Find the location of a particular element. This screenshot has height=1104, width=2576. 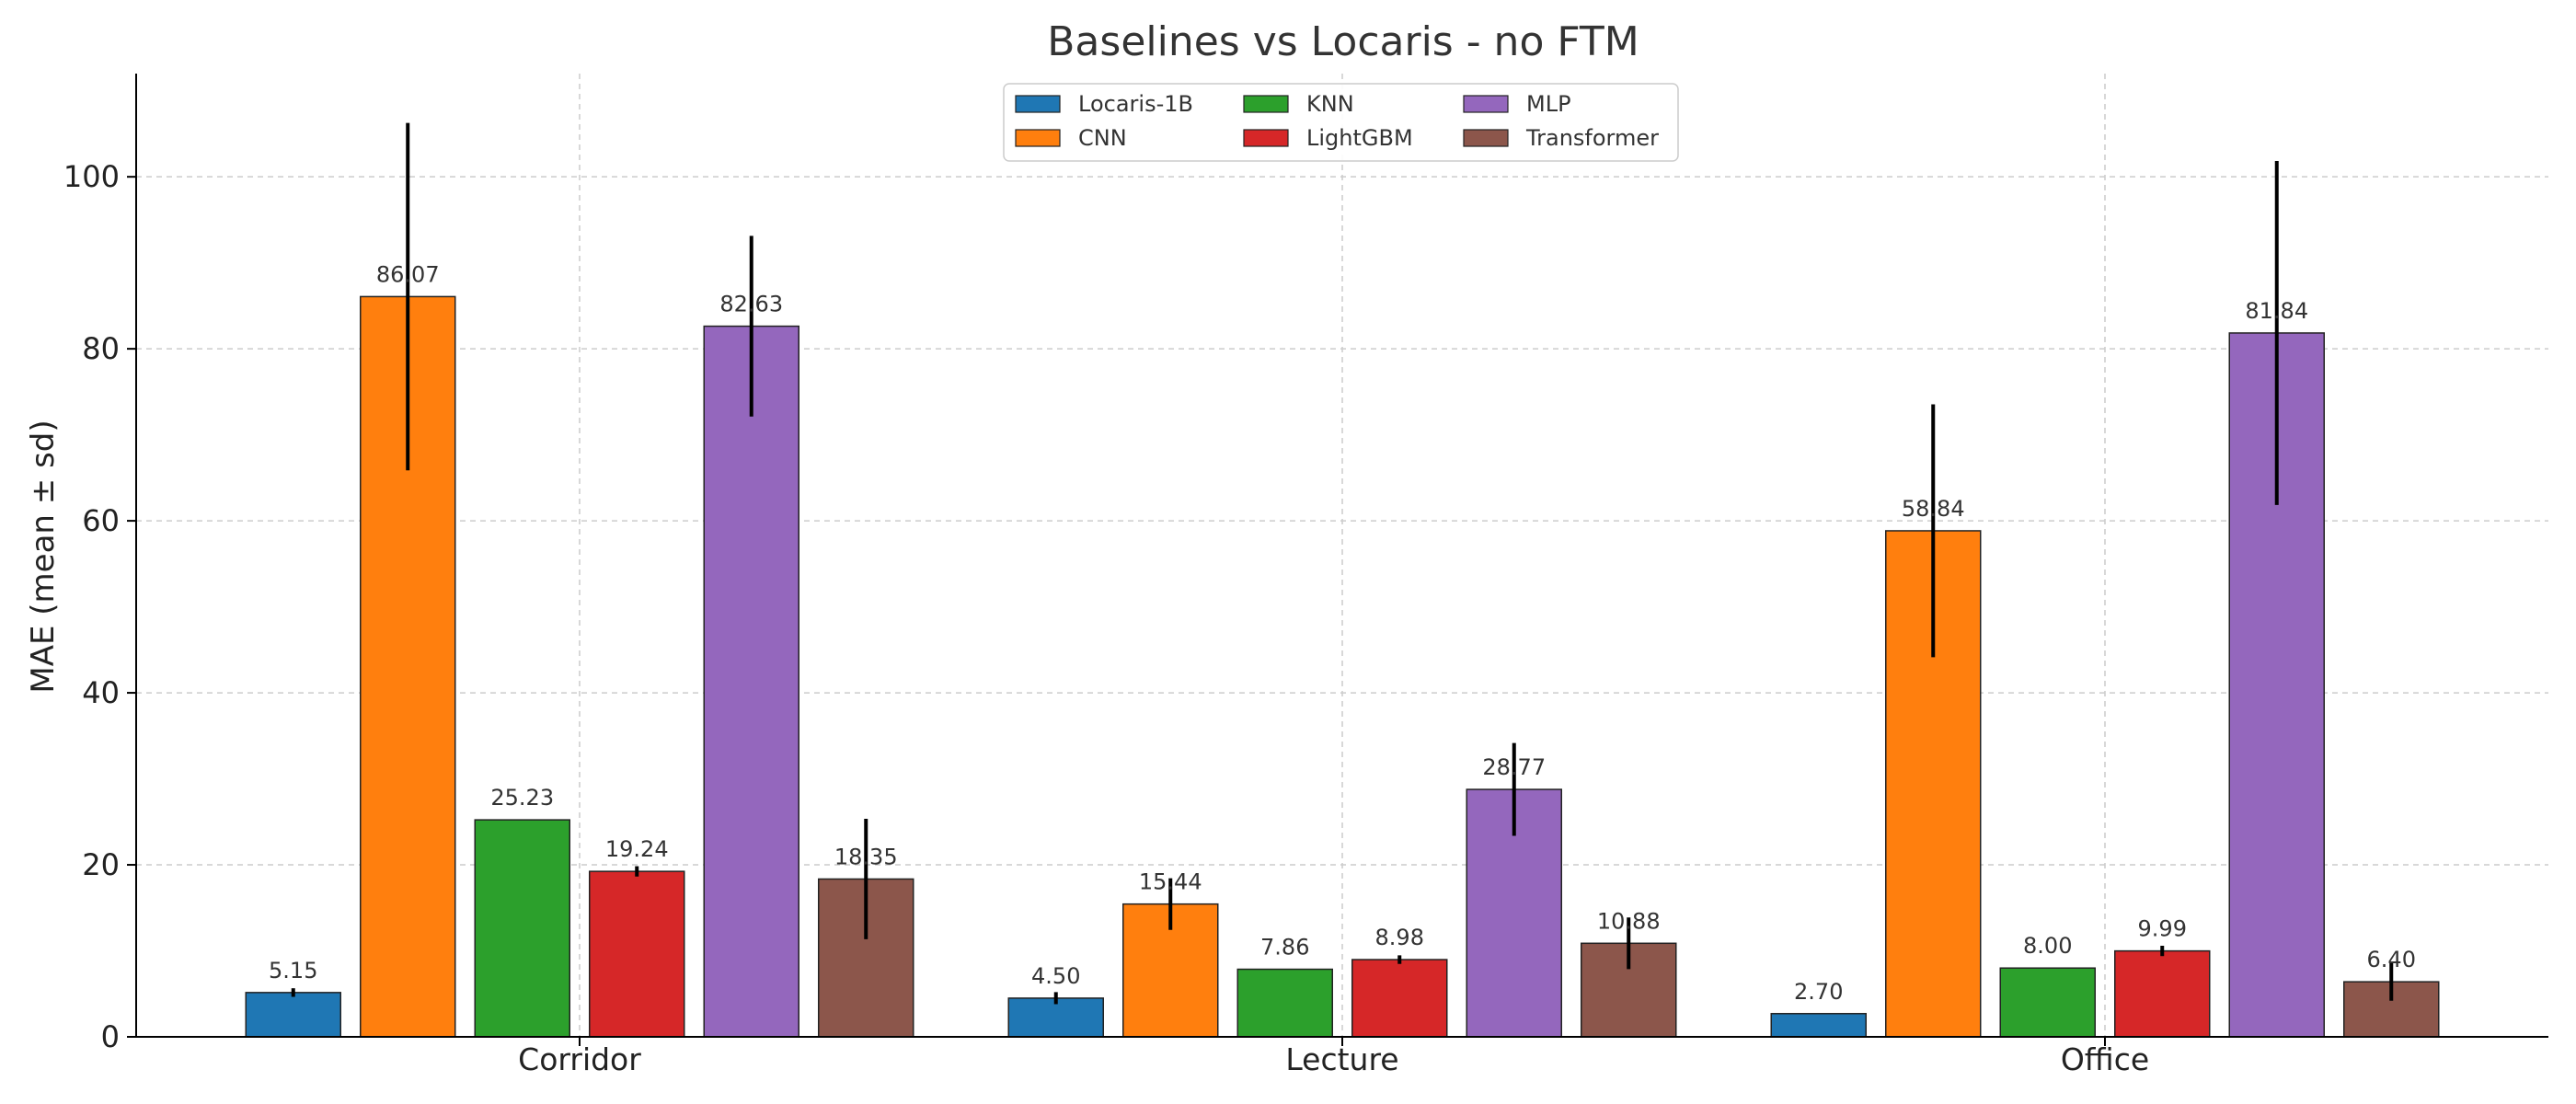

data-label: 5.15 is located at coordinates (293, 970).